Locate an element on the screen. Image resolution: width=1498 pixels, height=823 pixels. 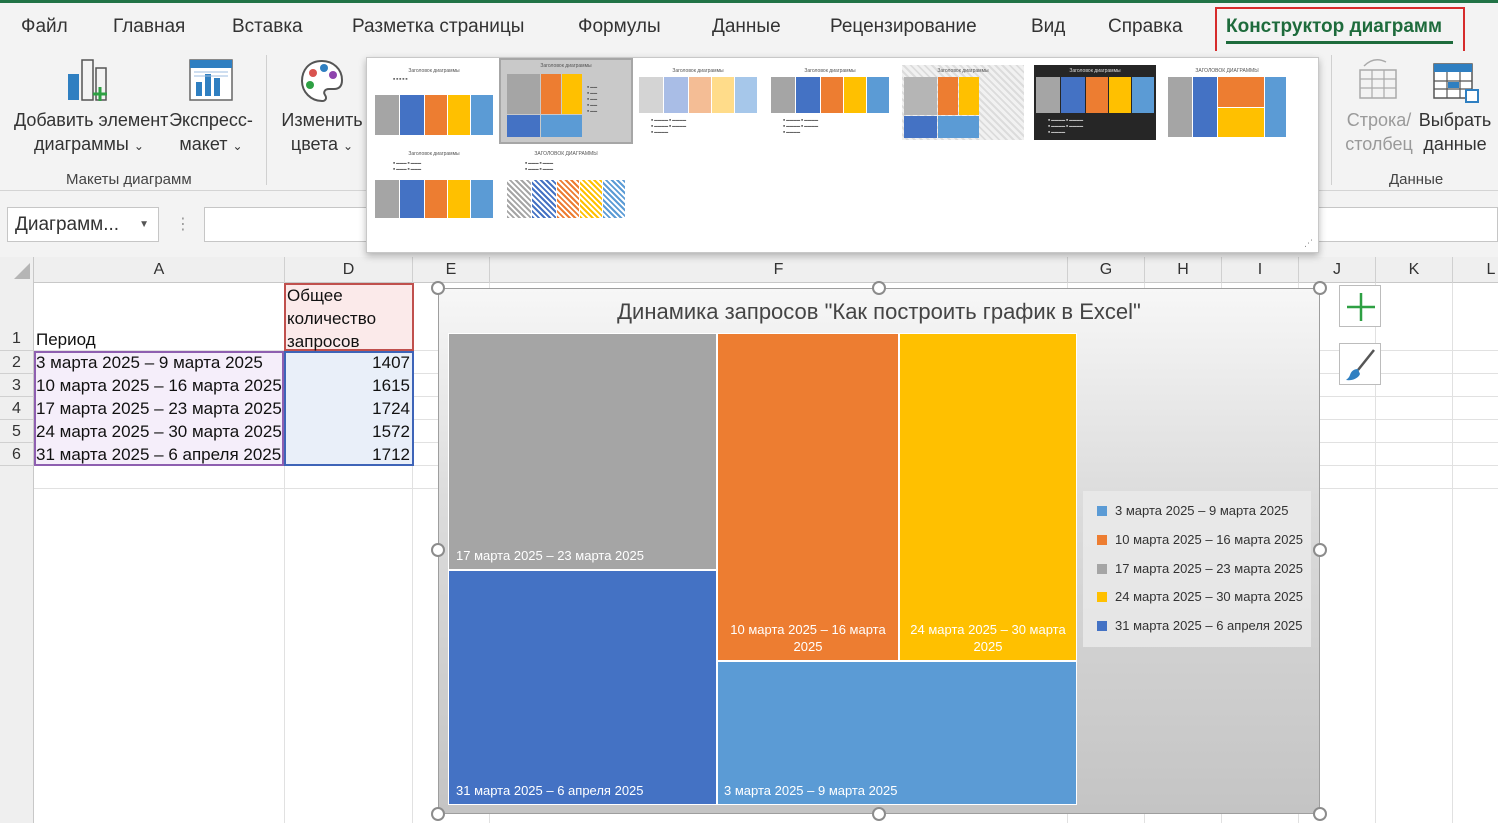
resize-handle-bottom-right is located at coordinates (1320, 814).